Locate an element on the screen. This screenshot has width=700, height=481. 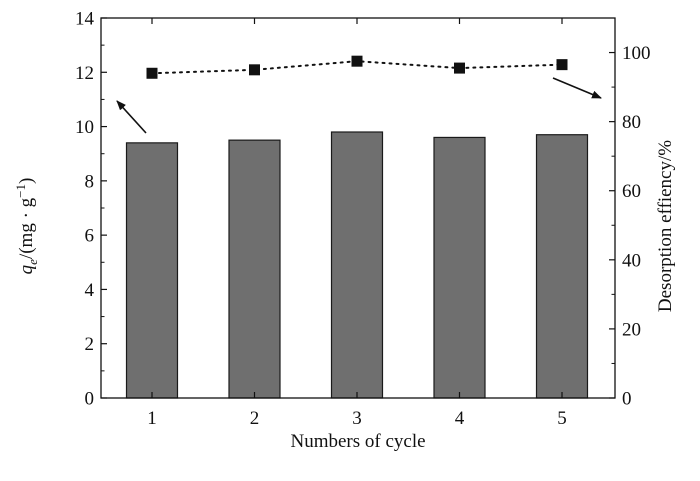
left-axis-title-var: q is located at coordinates (26, 269).